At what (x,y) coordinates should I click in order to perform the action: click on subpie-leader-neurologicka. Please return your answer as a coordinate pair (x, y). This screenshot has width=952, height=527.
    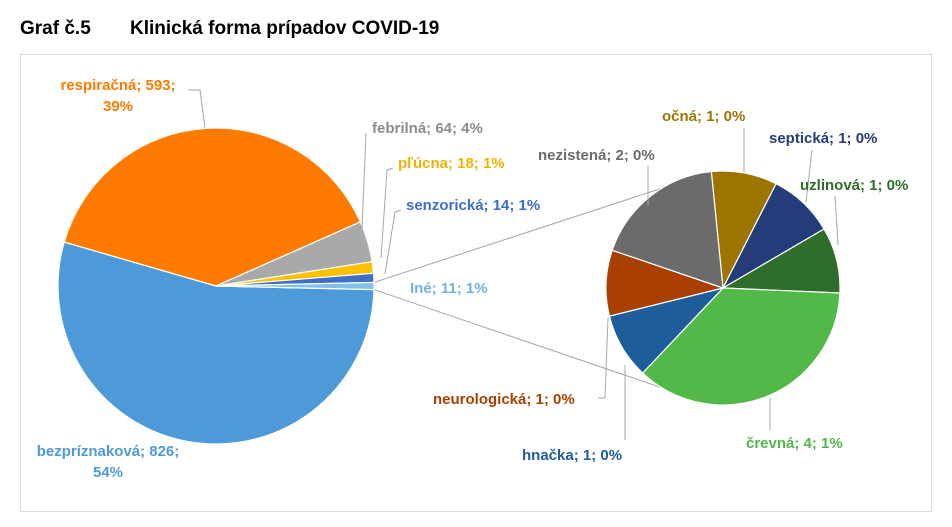
    Looking at the image, I should click on (603, 358).